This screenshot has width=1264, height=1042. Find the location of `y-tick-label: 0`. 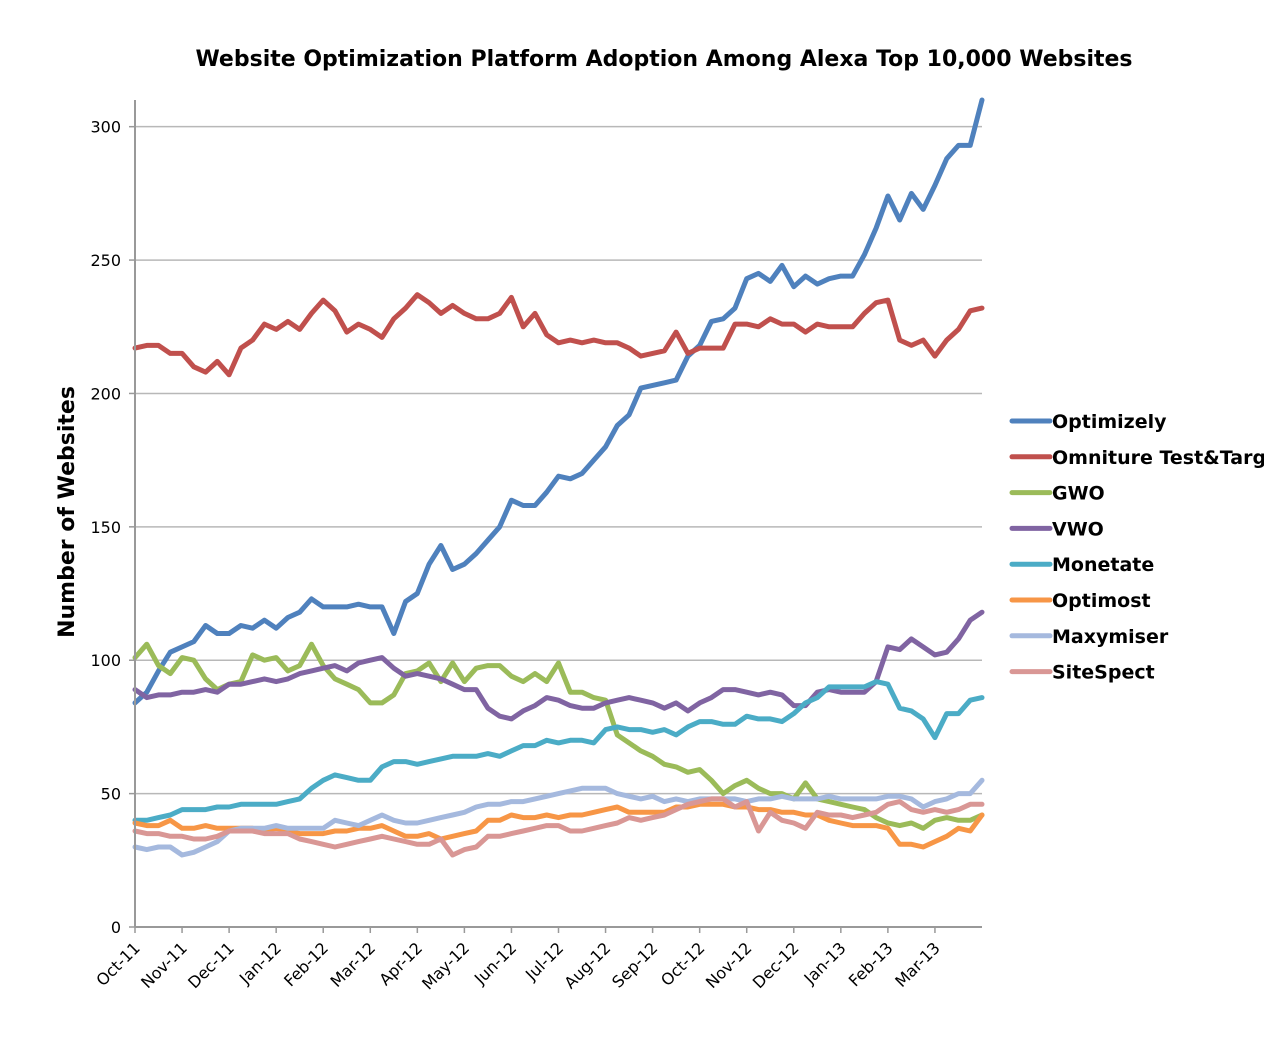

y-tick-label: 0 is located at coordinates (116, 927).